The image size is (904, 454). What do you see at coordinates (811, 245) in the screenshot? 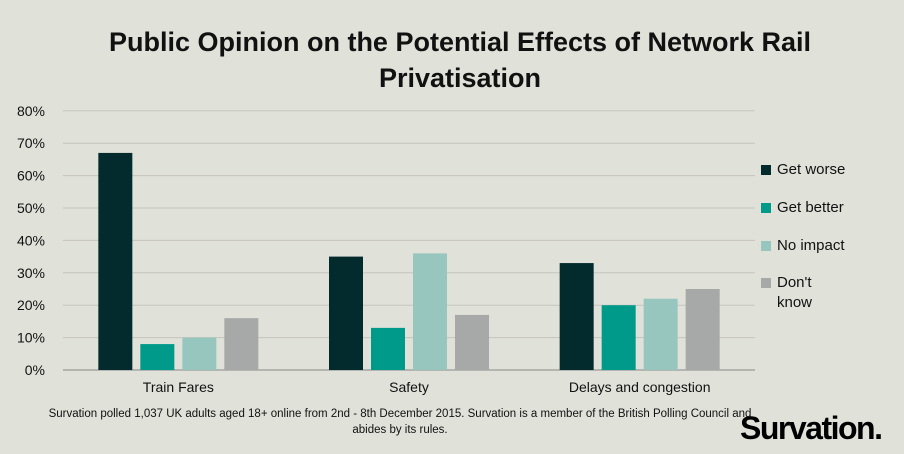
I see `legend-label: No impact` at bounding box center [811, 245].